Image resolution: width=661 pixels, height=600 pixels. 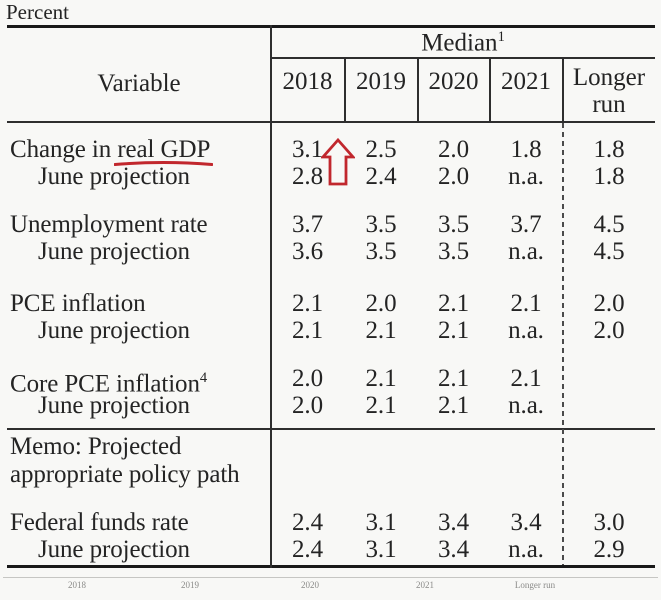 What do you see at coordinates (331, 122) in the screenshot?
I see `header-bottom-rule` at bounding box center [331, 122].